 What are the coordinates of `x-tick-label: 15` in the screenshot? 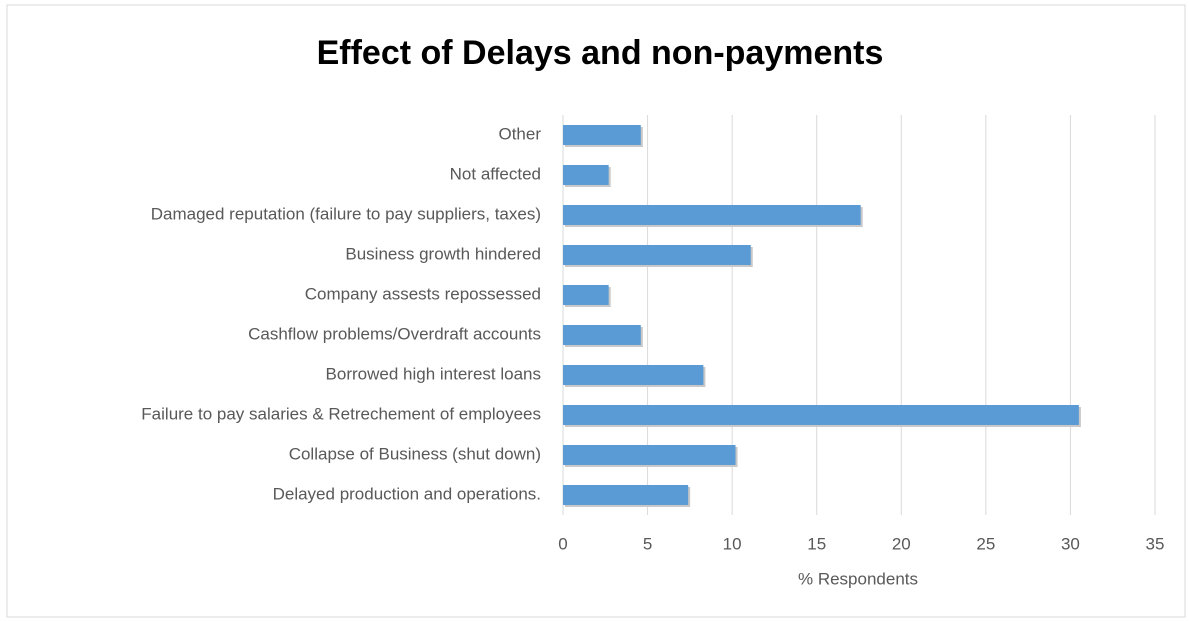 It's located at (816, 543).